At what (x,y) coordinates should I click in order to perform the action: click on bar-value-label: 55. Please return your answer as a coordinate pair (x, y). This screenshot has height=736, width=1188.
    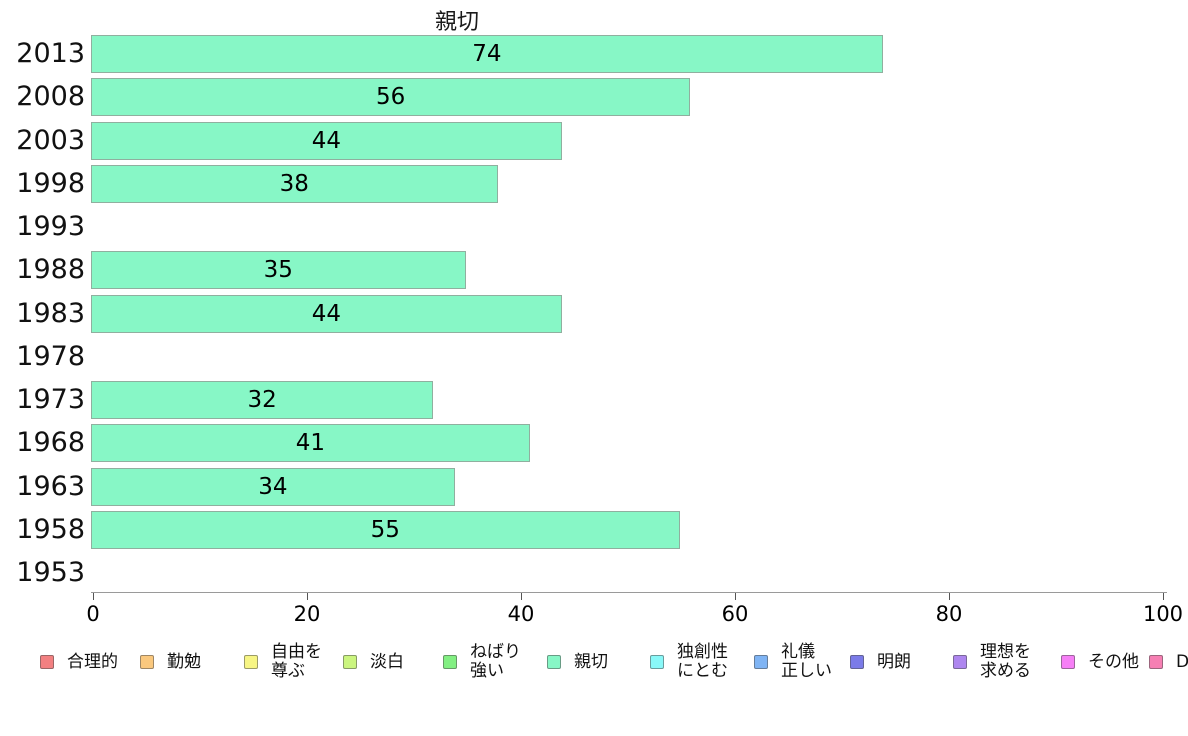
    Looking at the image, I should click on (385, 530).